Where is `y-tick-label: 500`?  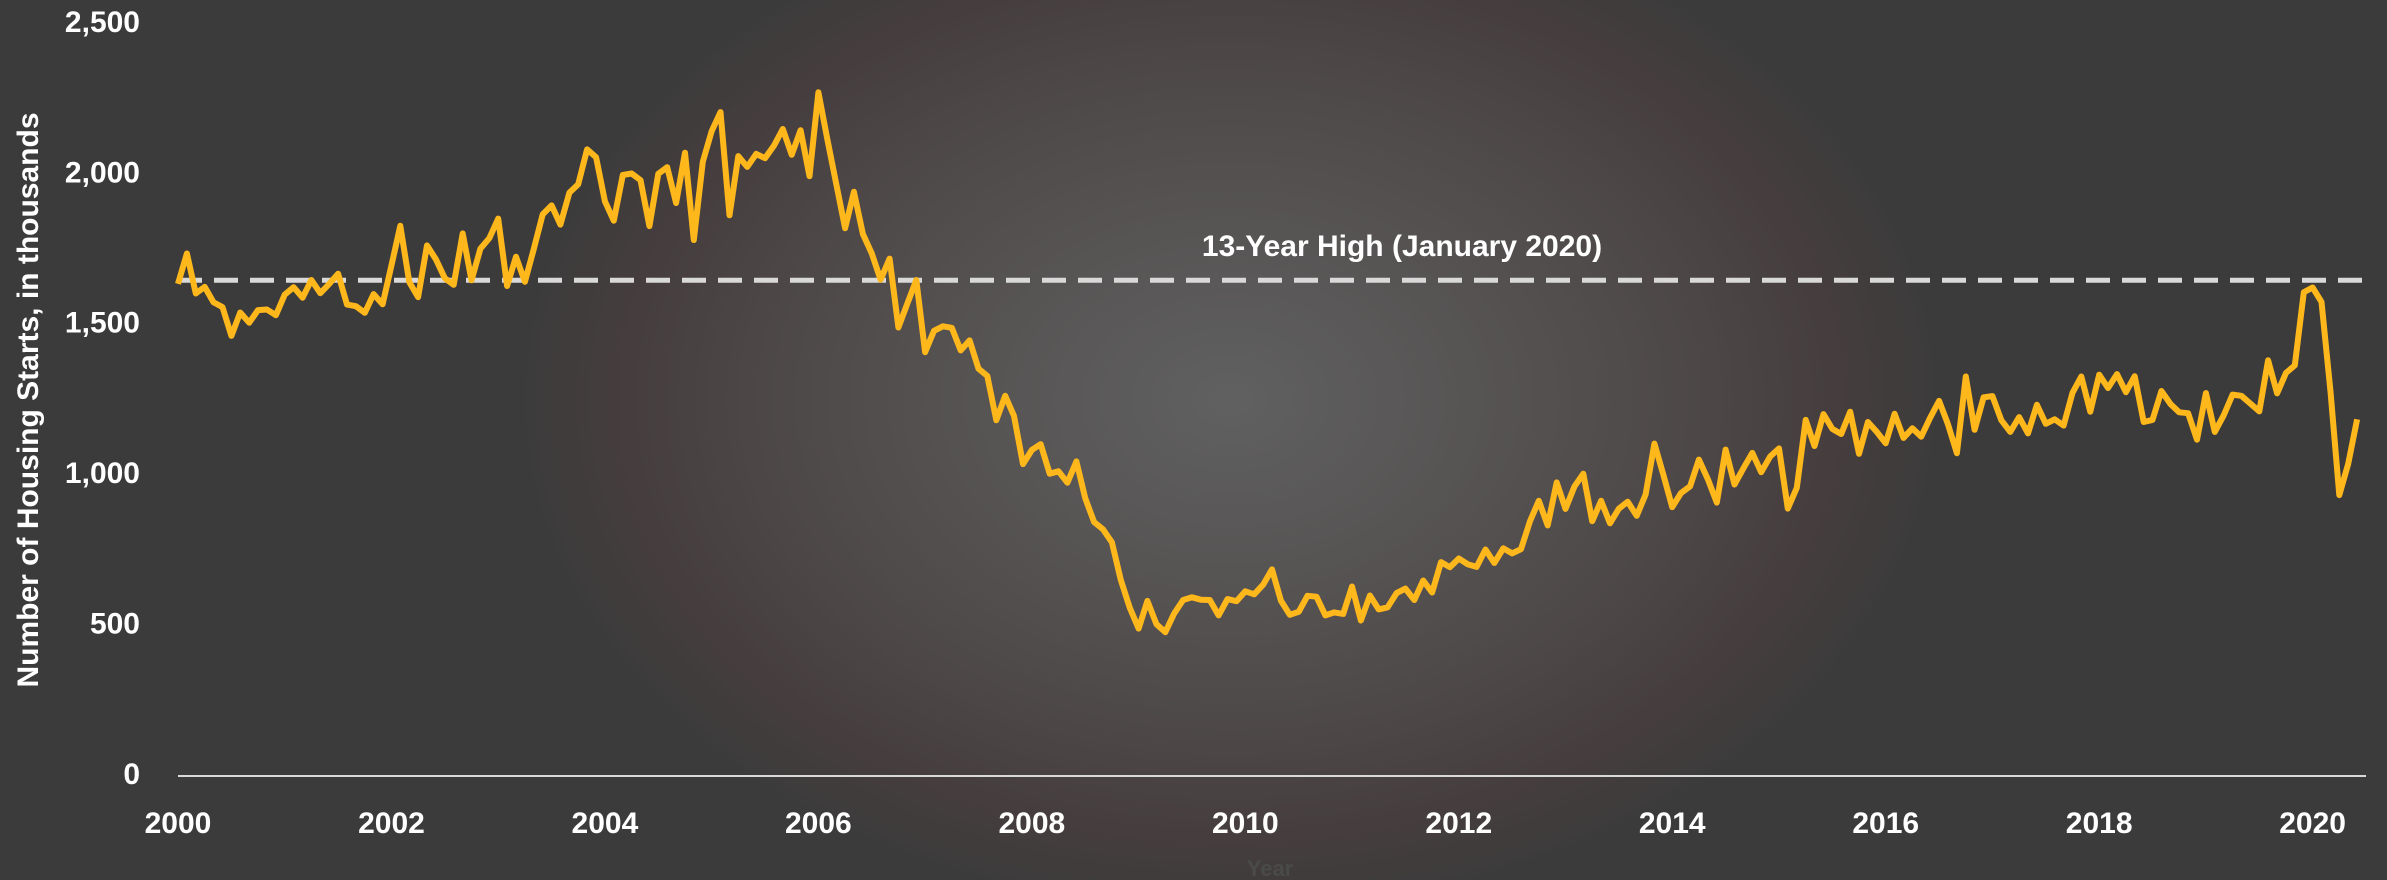 y-tick-label: 500 is located at coordinates (115, 624).